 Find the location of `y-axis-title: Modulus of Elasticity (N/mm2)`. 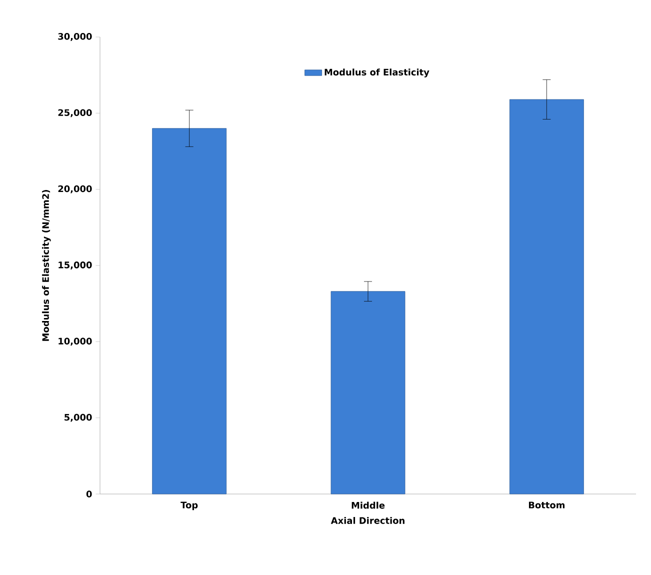

y-axis-title: Modulus of Elasticity (N/mm2) is located at coordinates (46, 265).